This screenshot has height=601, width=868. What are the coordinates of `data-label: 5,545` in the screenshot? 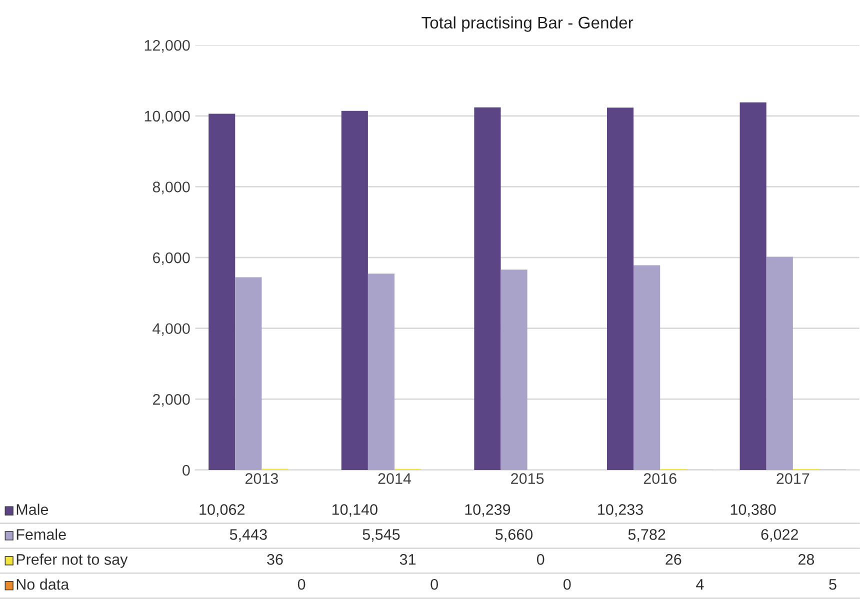 It's located at (381, 535).